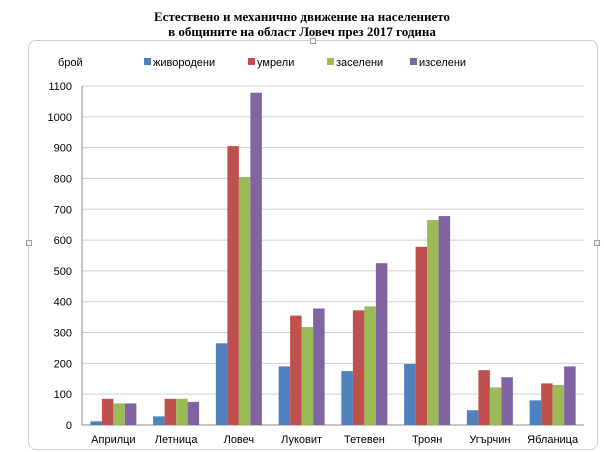 Image resolution: width=604 pixels, height=452 pixels. Describe the element at coordinates (60, 87) in the screenshot. I see `y-tick-label: 1100` at that location.